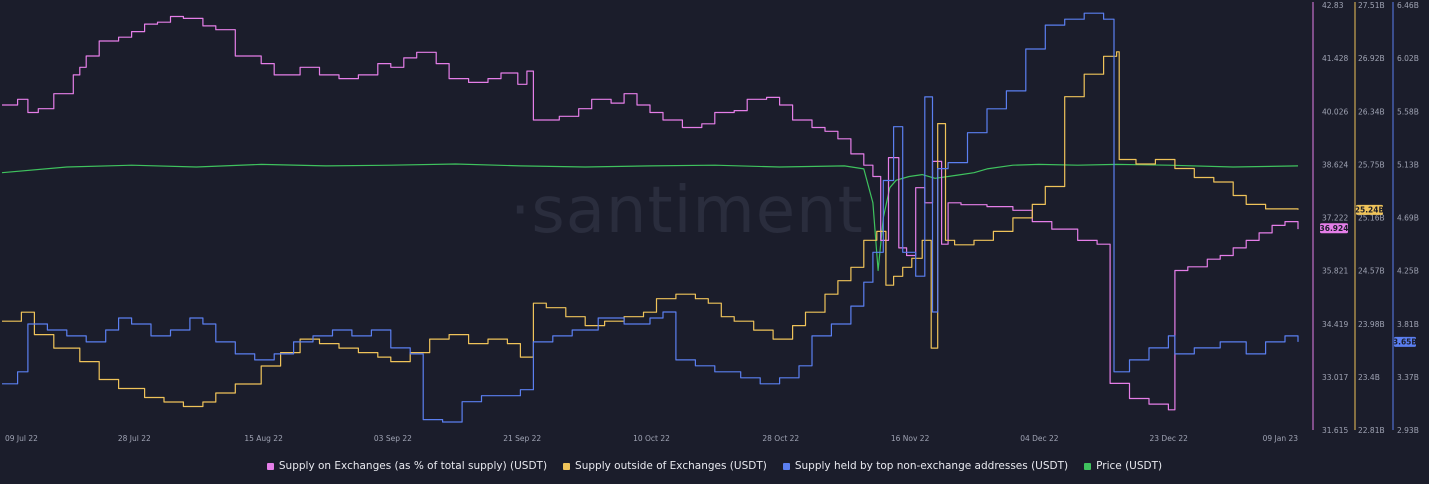 The height and width of the screenshot is (484, 1429). What do you see at coordinates (910, 438) in the screenshot?
I see `x-tick-label: 16 Nov 22` at bounding box center [910, 438].